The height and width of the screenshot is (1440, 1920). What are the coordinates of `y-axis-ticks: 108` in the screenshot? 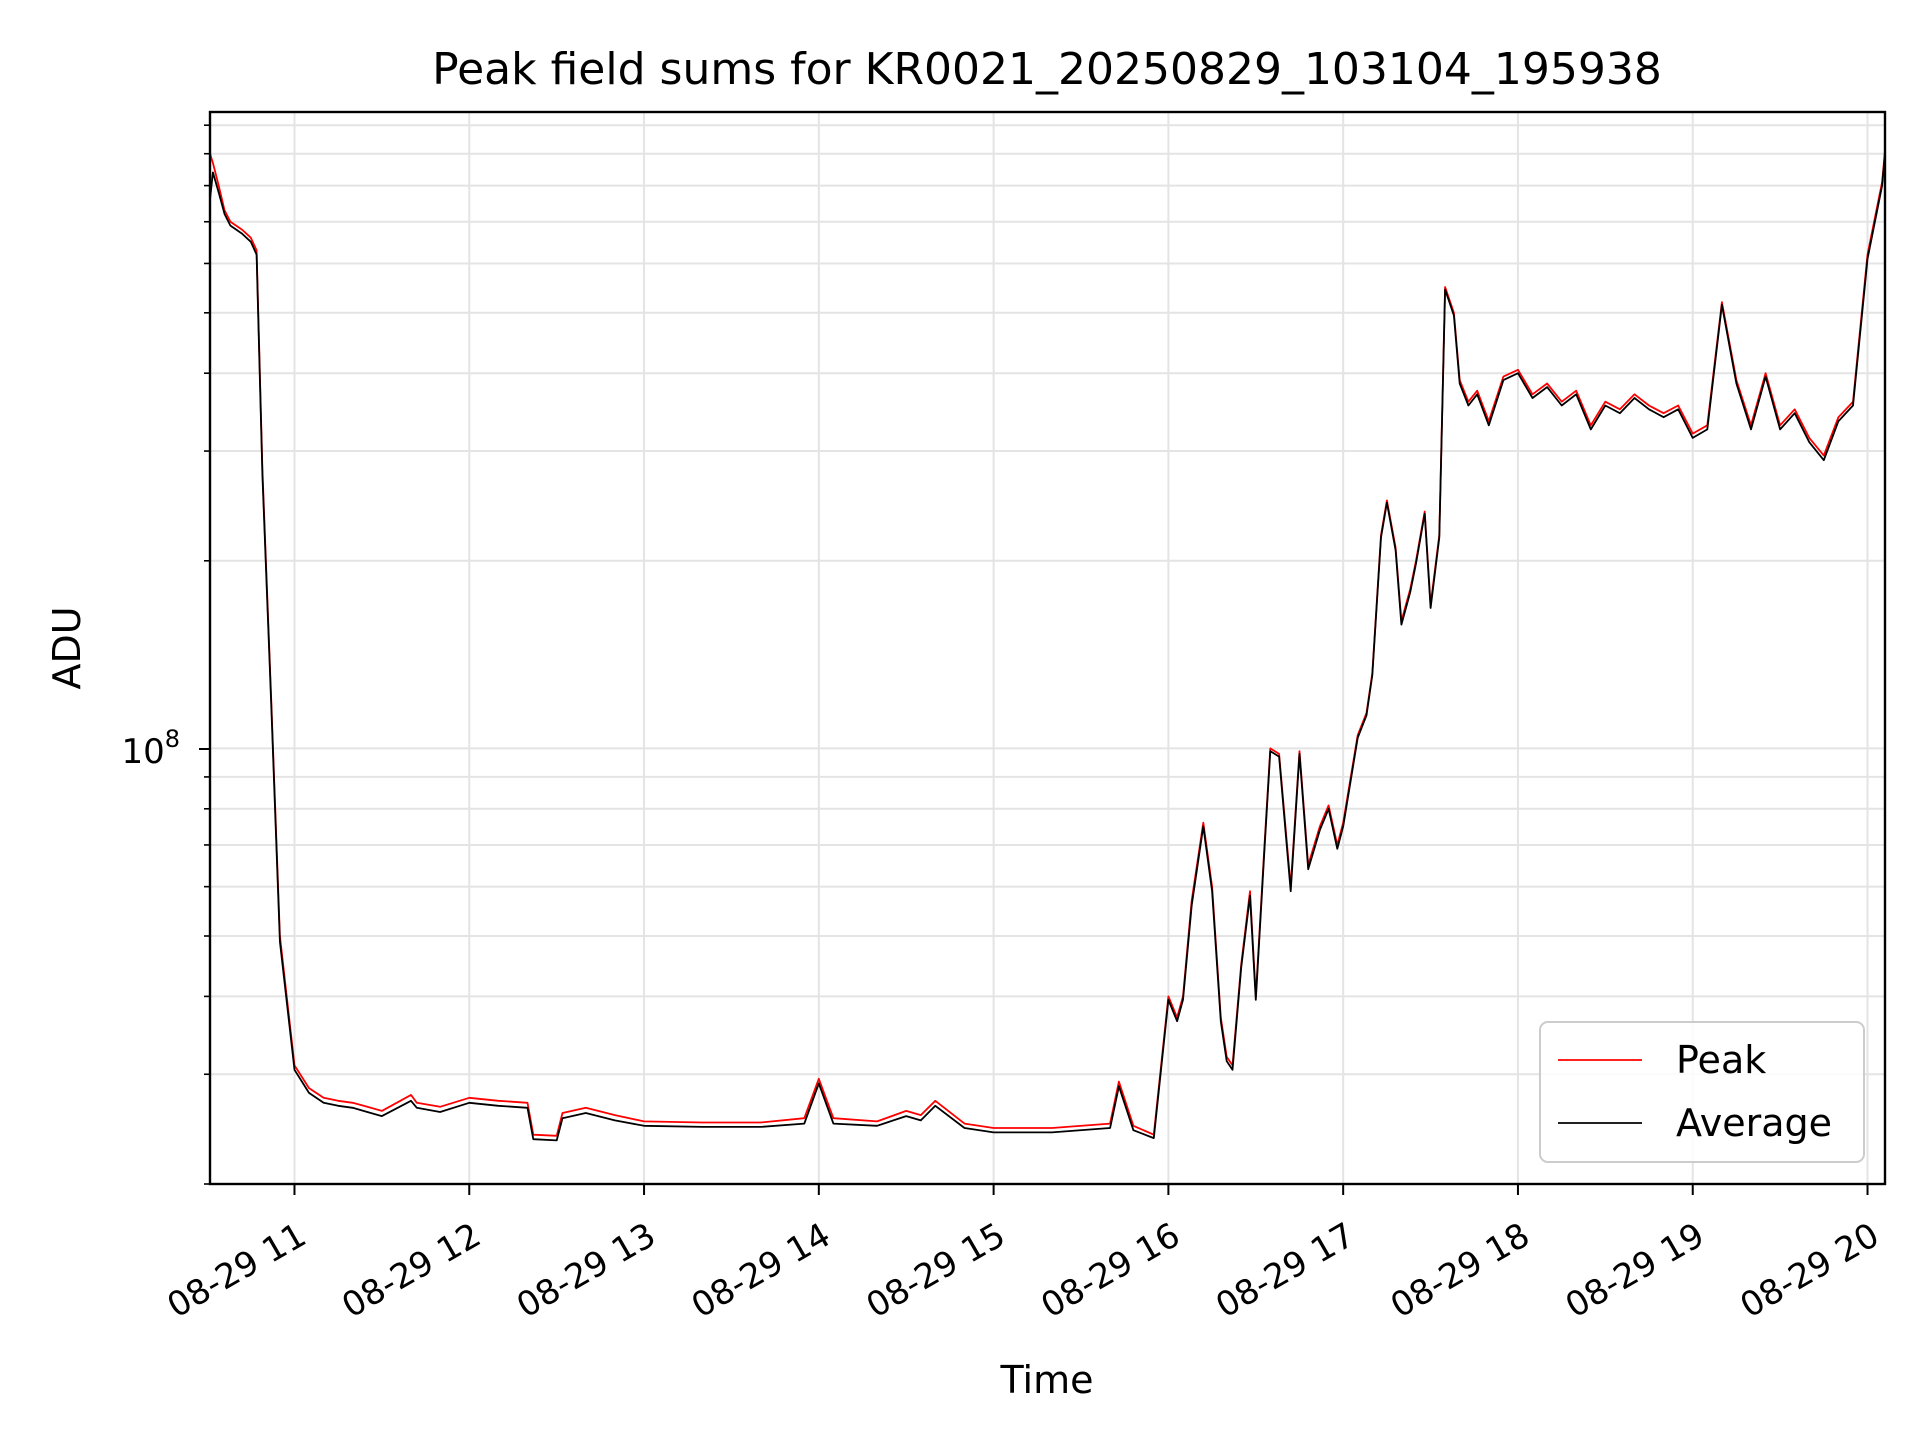 It's located at (165, 654).